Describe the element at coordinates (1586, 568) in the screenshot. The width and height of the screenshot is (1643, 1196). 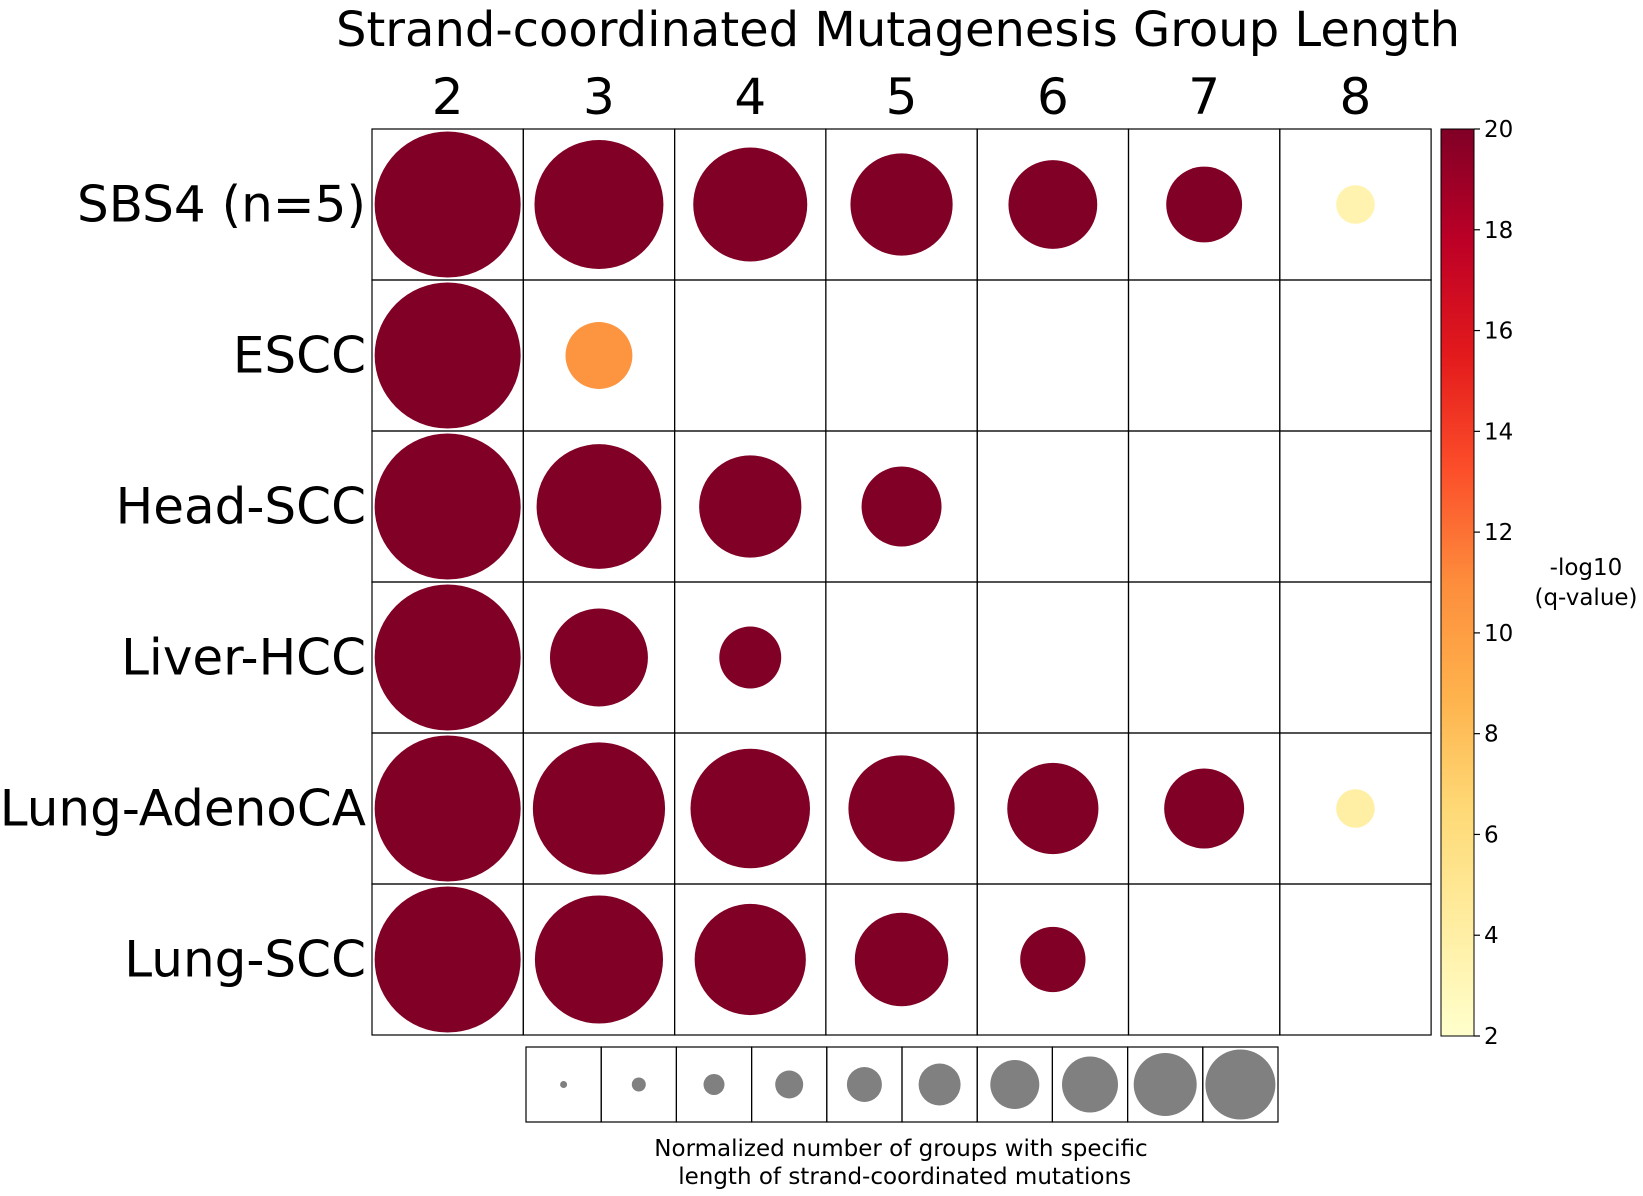
I see `colorbar-label-line: -log10` at that location.